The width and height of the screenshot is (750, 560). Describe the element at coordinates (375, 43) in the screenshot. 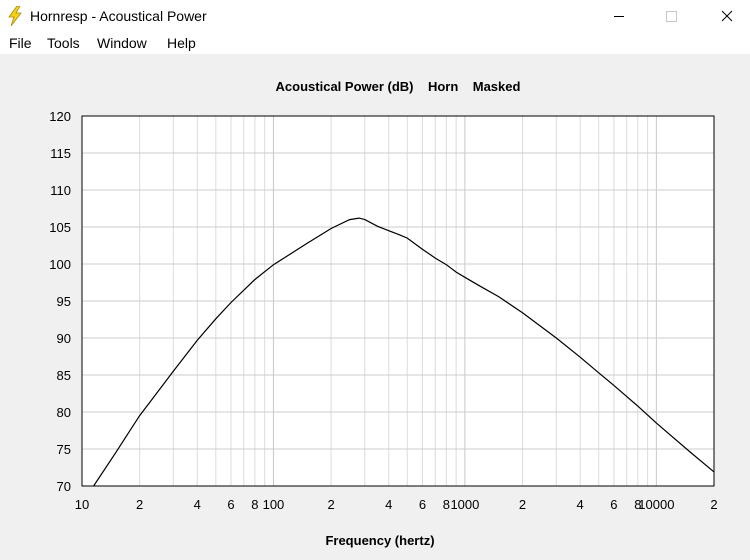

I see `menu-bar: File Tools Window Help` at that location.